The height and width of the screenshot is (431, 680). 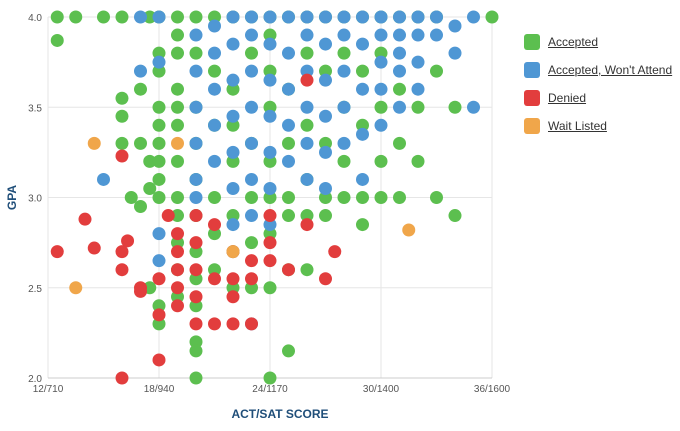 I want to click on legend-label-1: Accepted, Won't Attend, so click(x=610, y=70).